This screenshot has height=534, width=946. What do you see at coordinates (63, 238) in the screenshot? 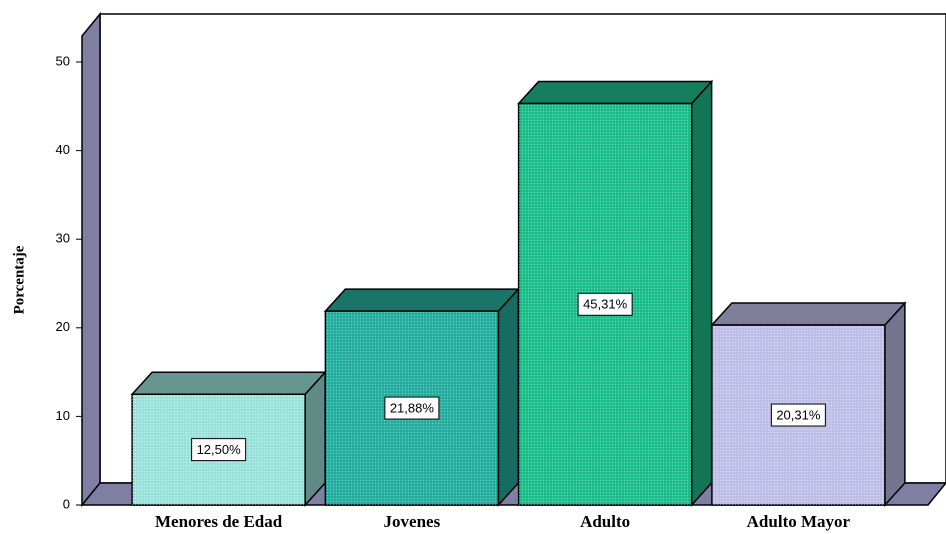
I see `y-tick-label: 30` at bounding box center [63, 238].